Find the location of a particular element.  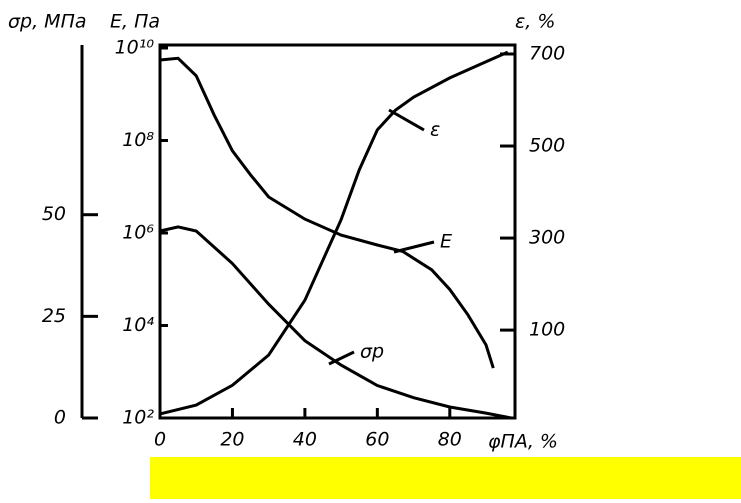

series-label: σp is located at coordinates (372, 352).